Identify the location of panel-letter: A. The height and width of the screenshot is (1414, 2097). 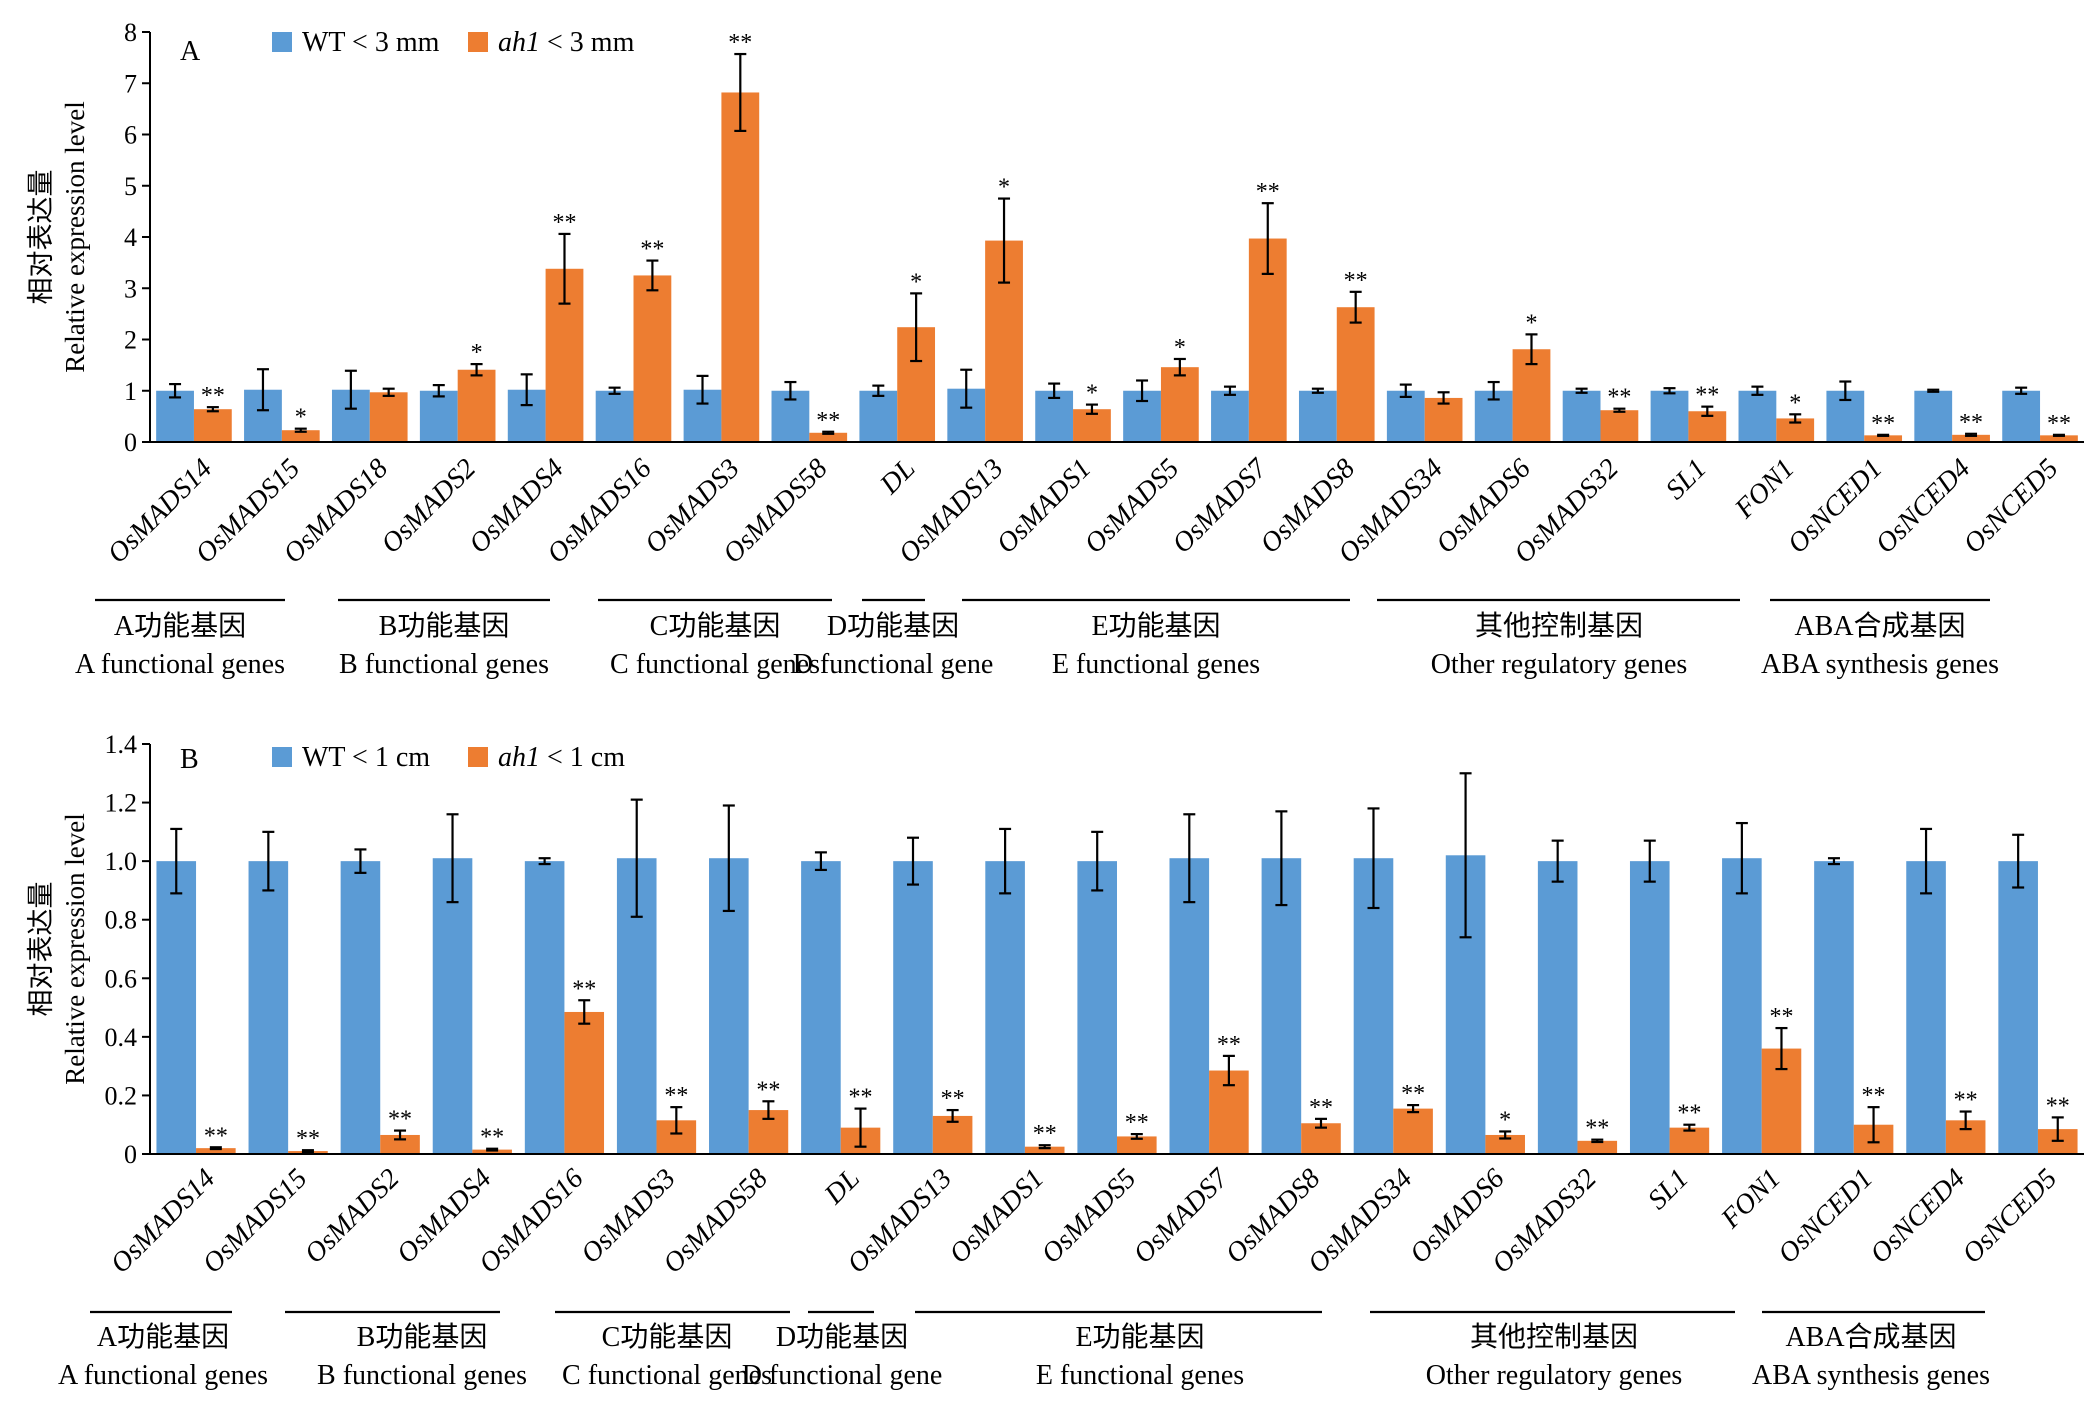
(190, 51).